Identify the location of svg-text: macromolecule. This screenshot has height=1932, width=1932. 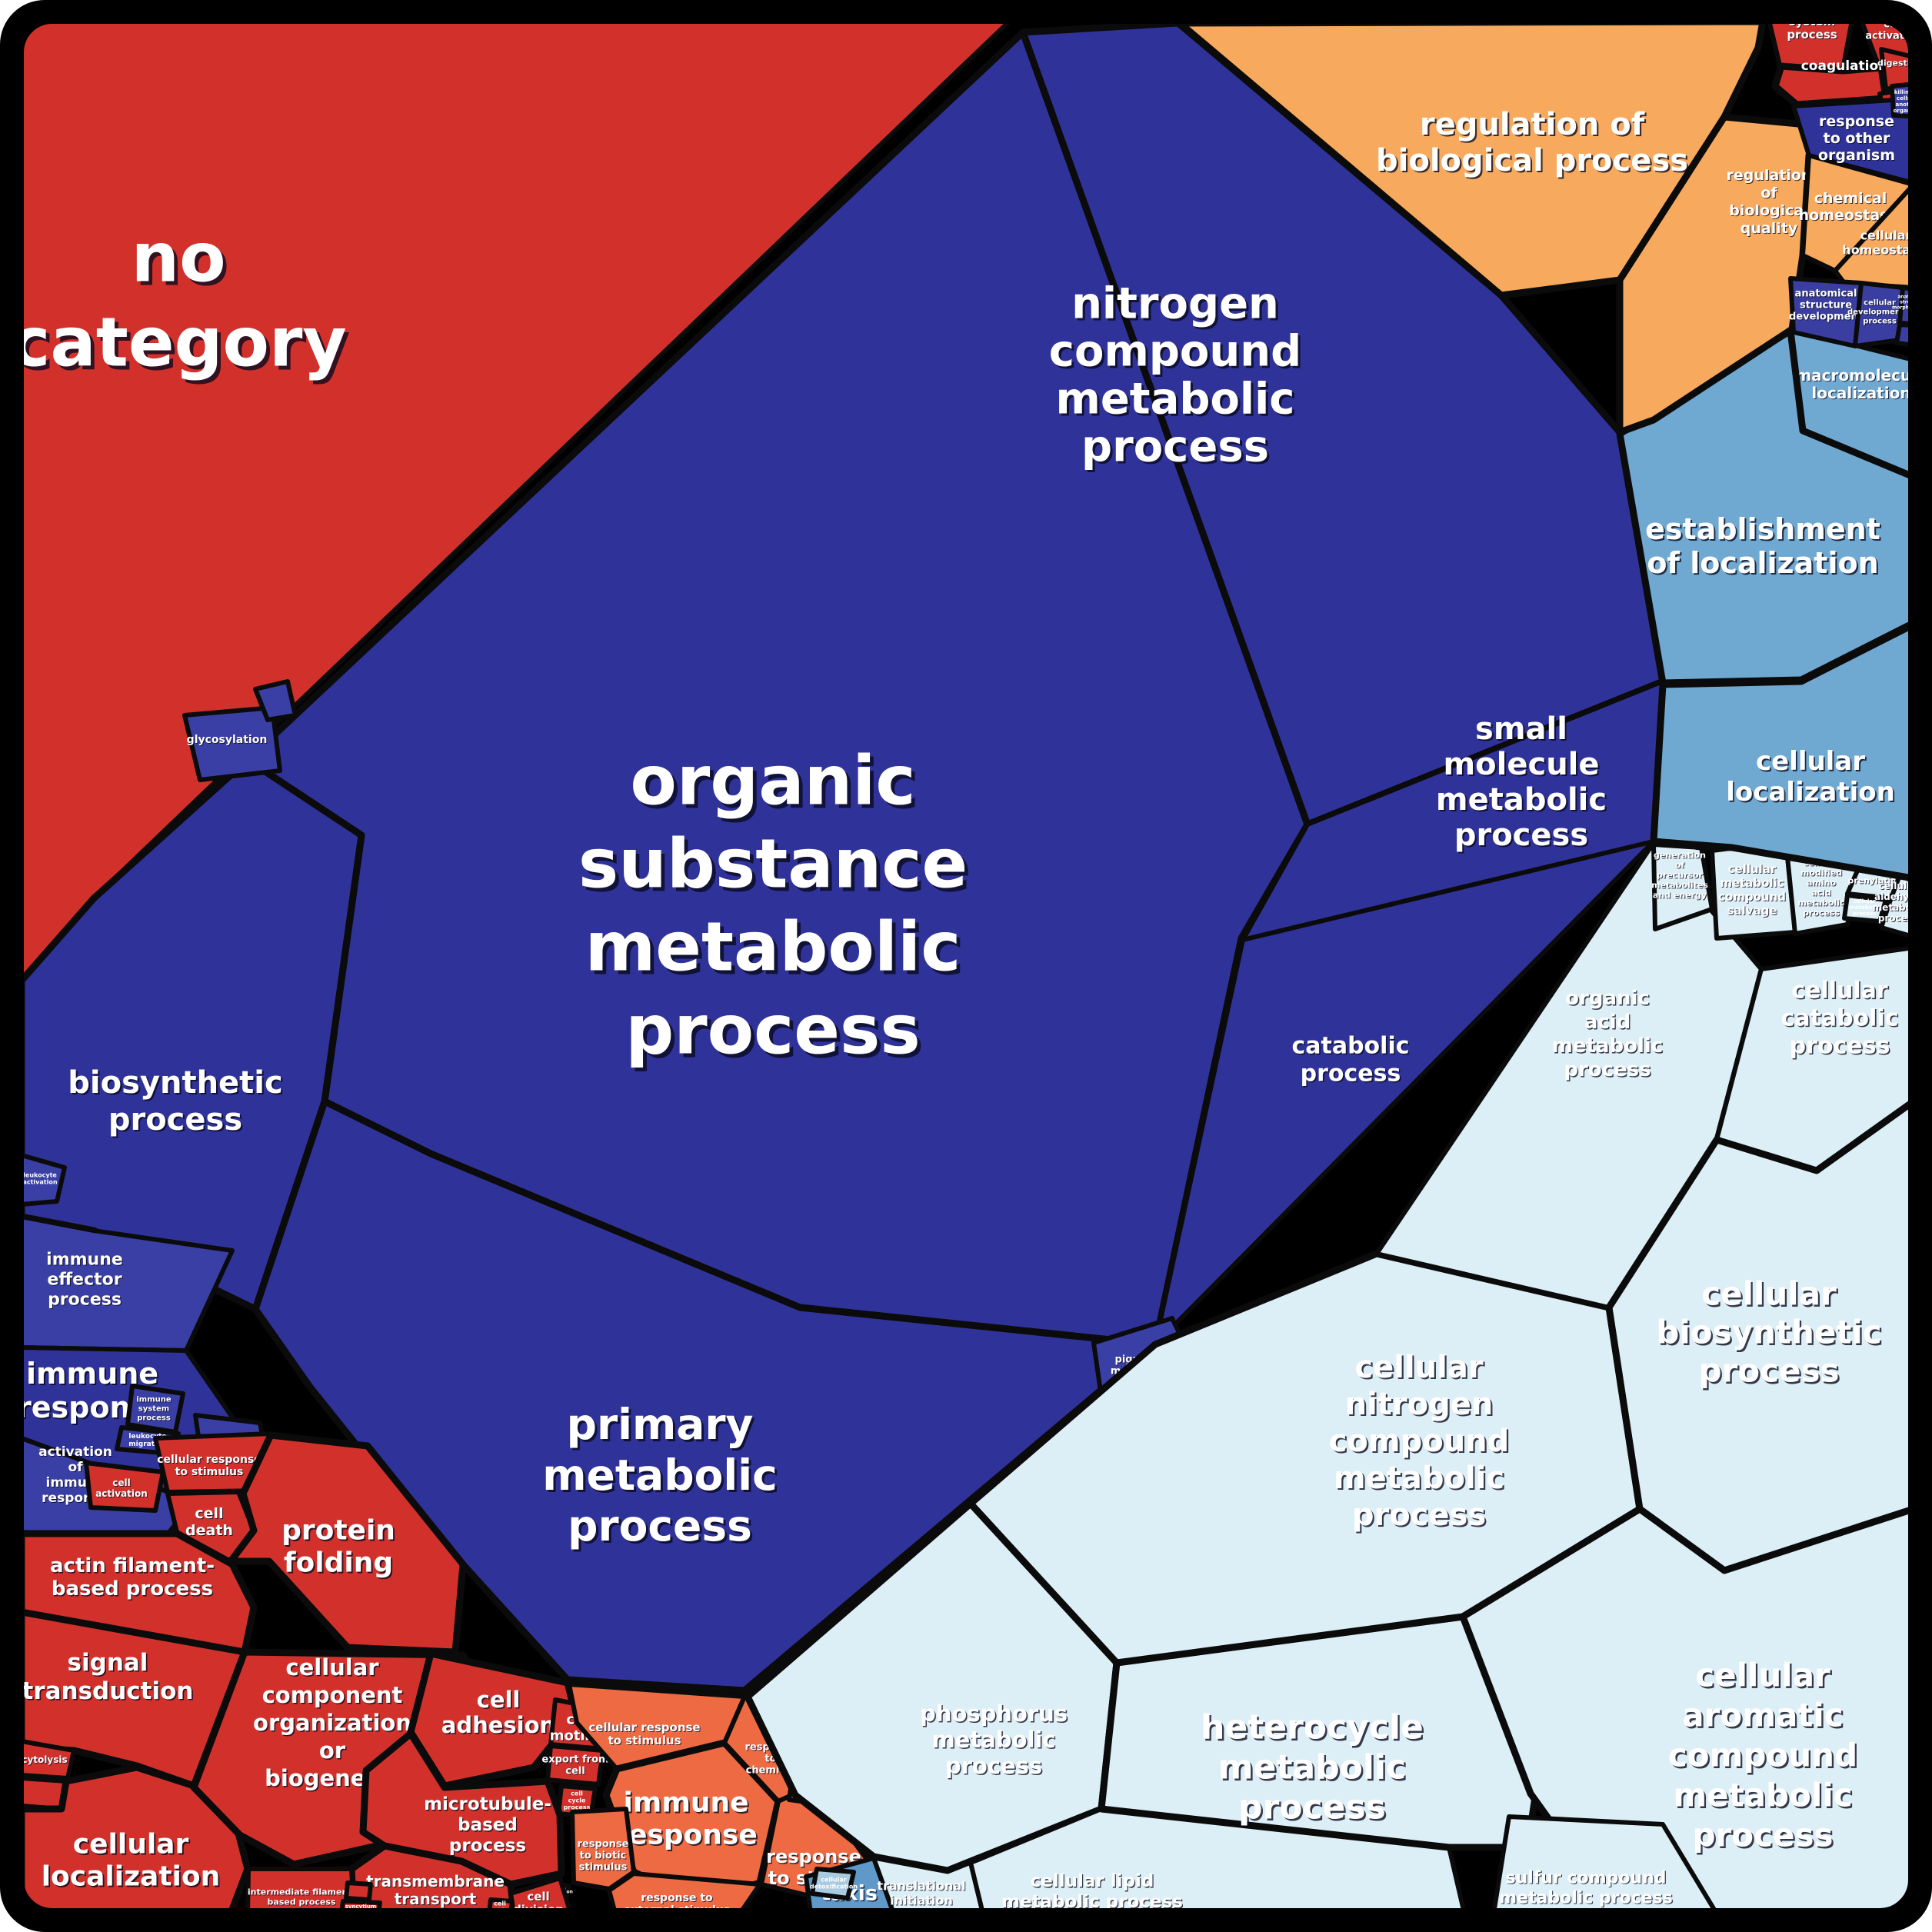
(1861, 375).